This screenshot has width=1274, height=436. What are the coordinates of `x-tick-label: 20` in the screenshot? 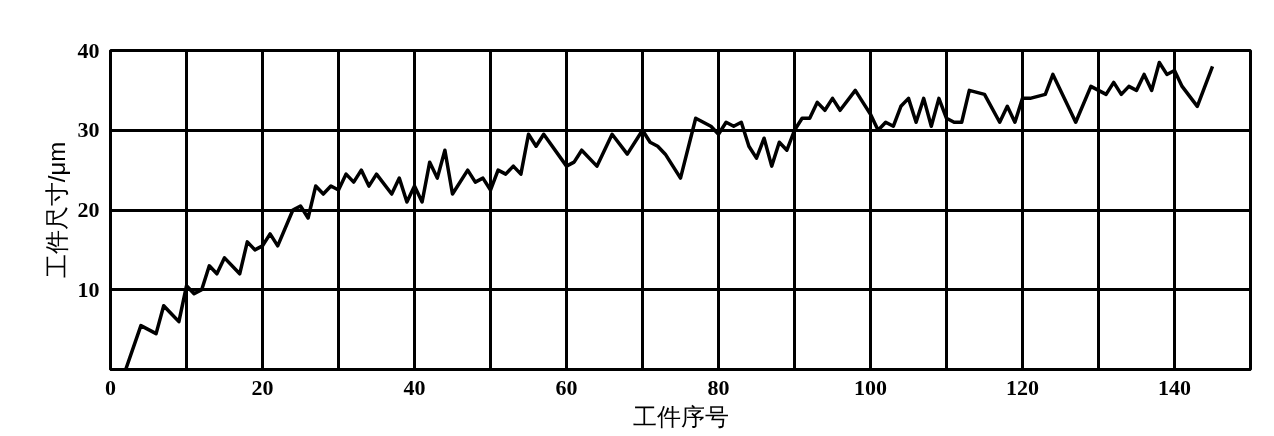 It's located at (262, 387).